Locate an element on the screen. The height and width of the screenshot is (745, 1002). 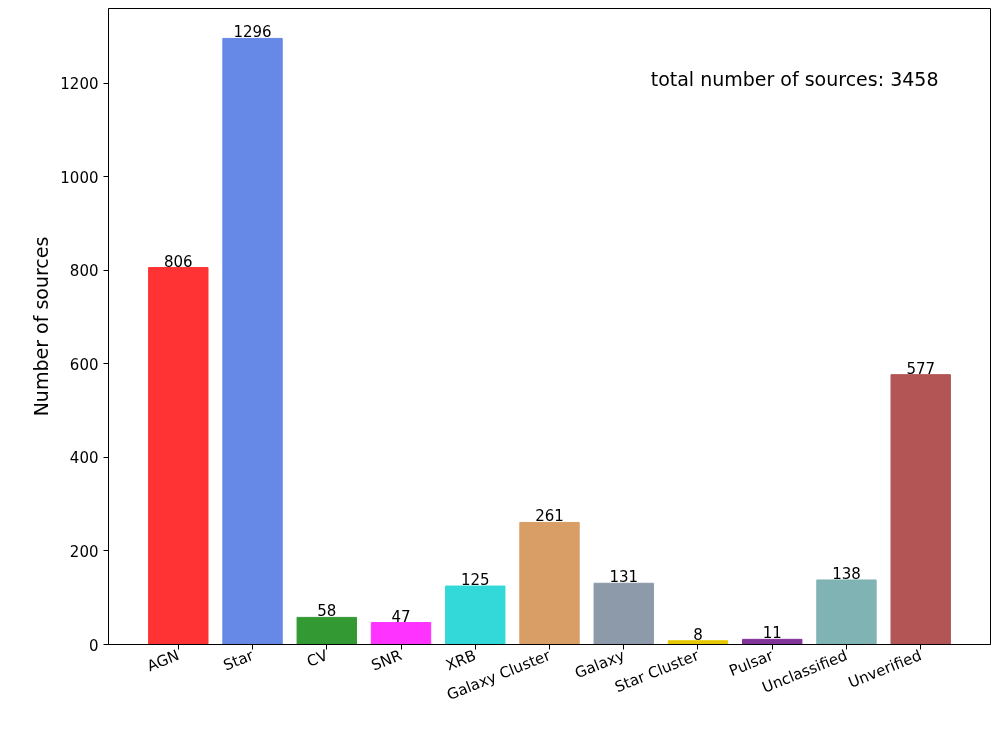
data-label: 1296 is located at coordinates (252, 32).